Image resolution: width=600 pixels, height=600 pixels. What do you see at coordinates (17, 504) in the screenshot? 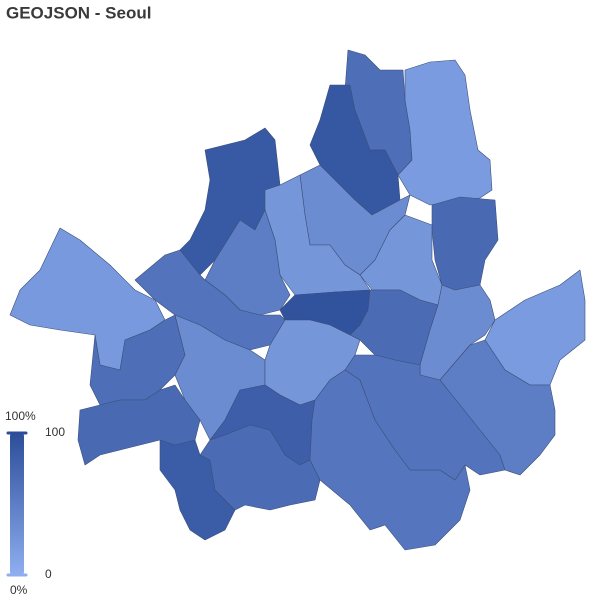
I see `legend-bar` at bounding box center [17, 504].